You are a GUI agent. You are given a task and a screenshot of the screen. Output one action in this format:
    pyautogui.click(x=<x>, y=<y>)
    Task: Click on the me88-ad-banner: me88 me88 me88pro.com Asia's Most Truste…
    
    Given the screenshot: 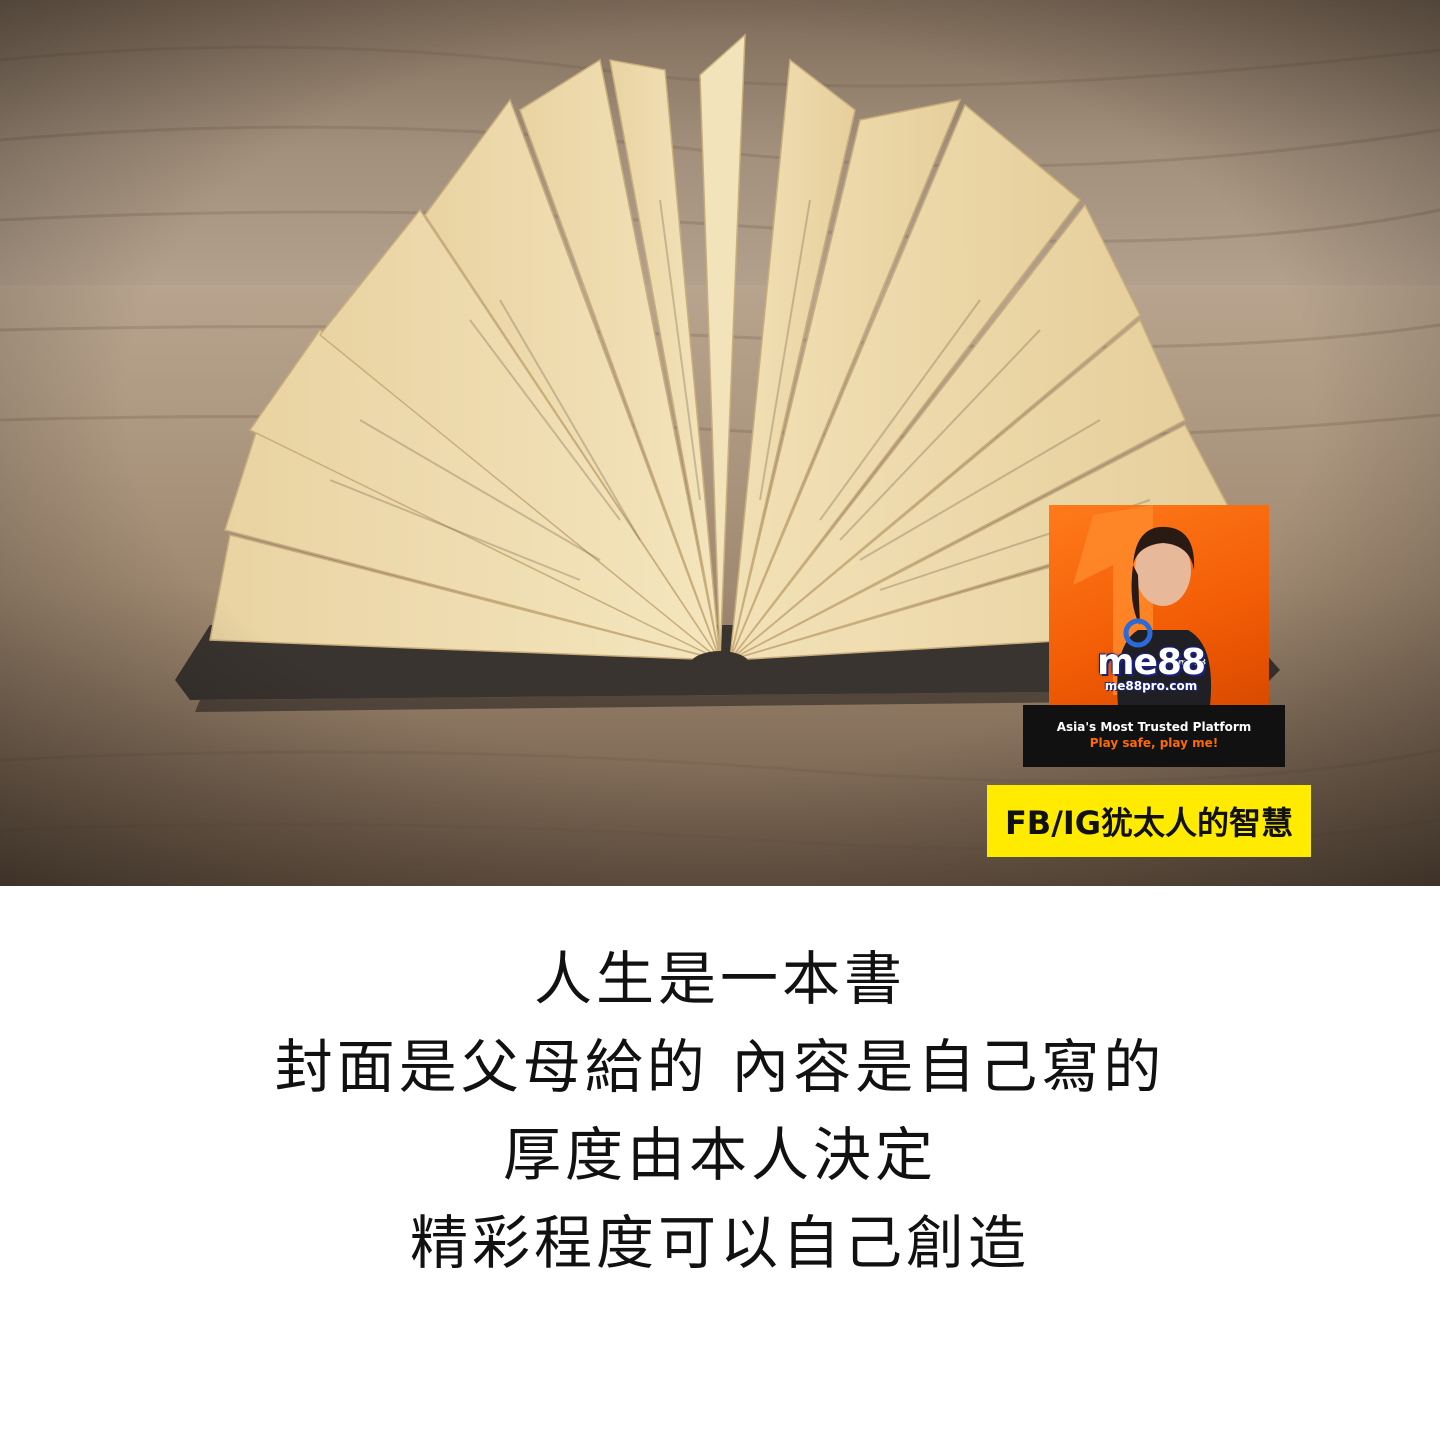 What is the action you would take?
    pyautogui.click(x=1154, y=636)
    